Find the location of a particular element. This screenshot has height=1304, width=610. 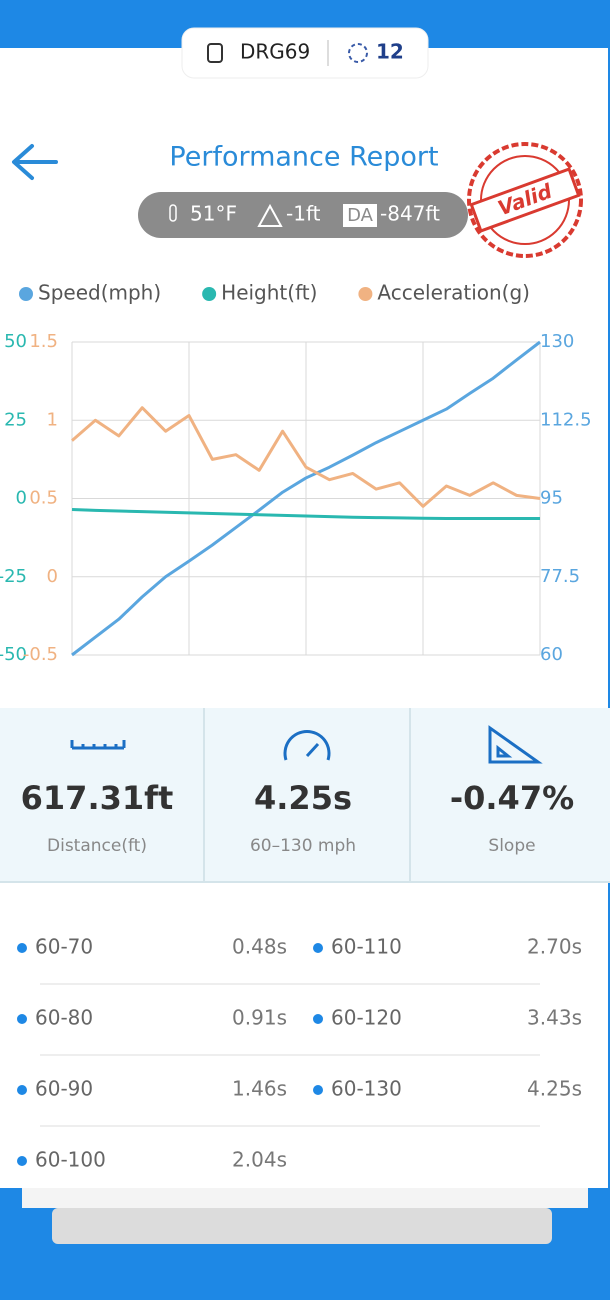

split-range: 60-70 is located at coordinates (64, 947).